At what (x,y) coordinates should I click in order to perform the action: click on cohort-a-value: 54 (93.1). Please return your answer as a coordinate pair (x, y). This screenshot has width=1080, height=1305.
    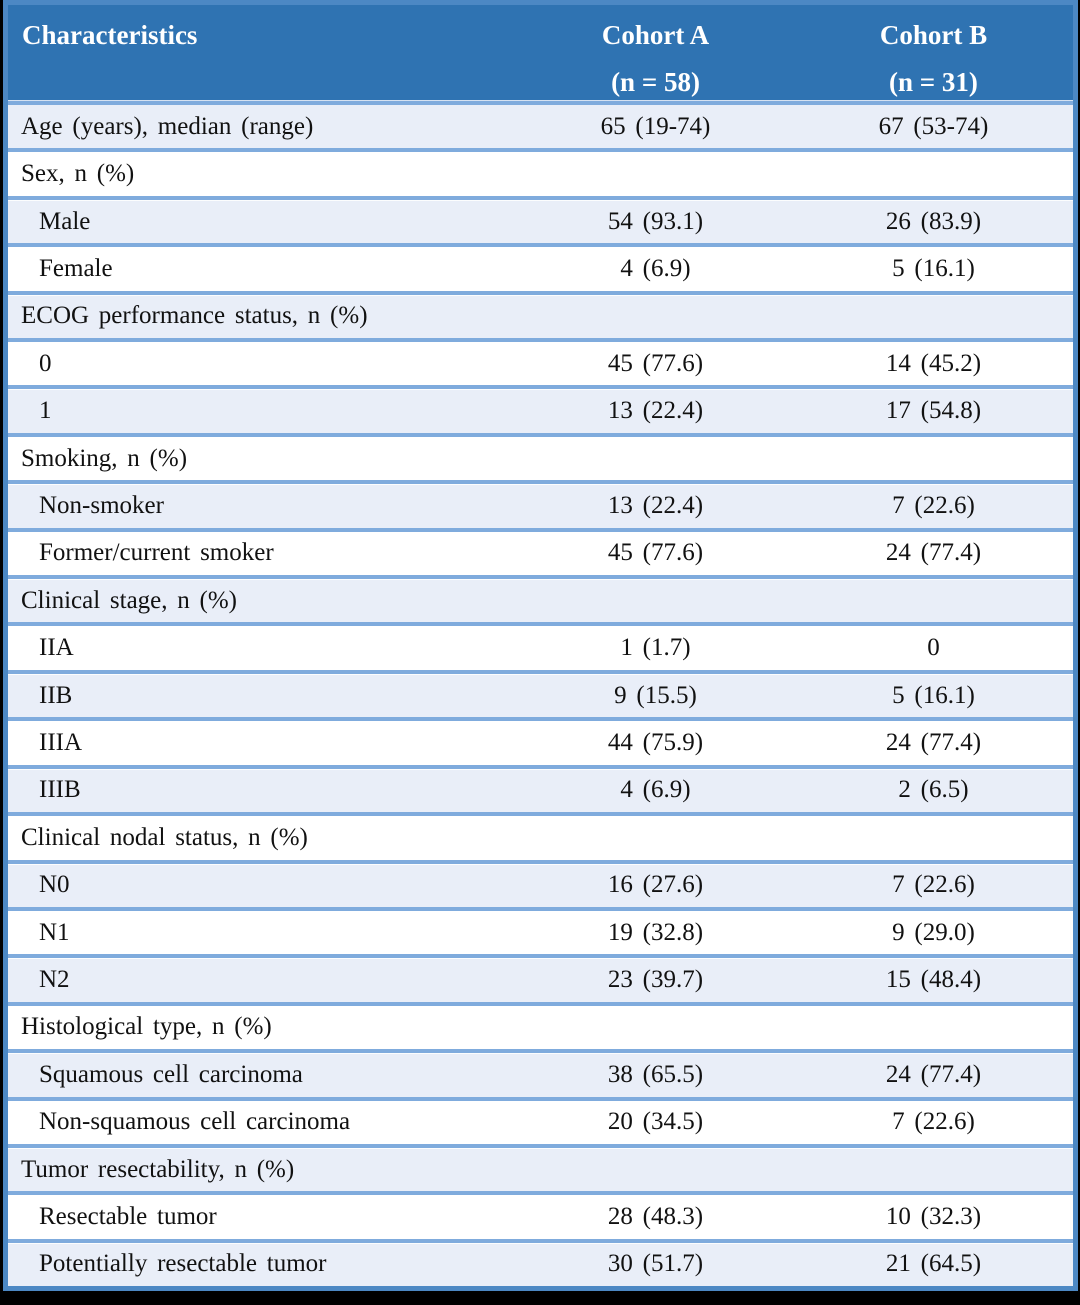
    Looking at the image, I should click on (655, 221).